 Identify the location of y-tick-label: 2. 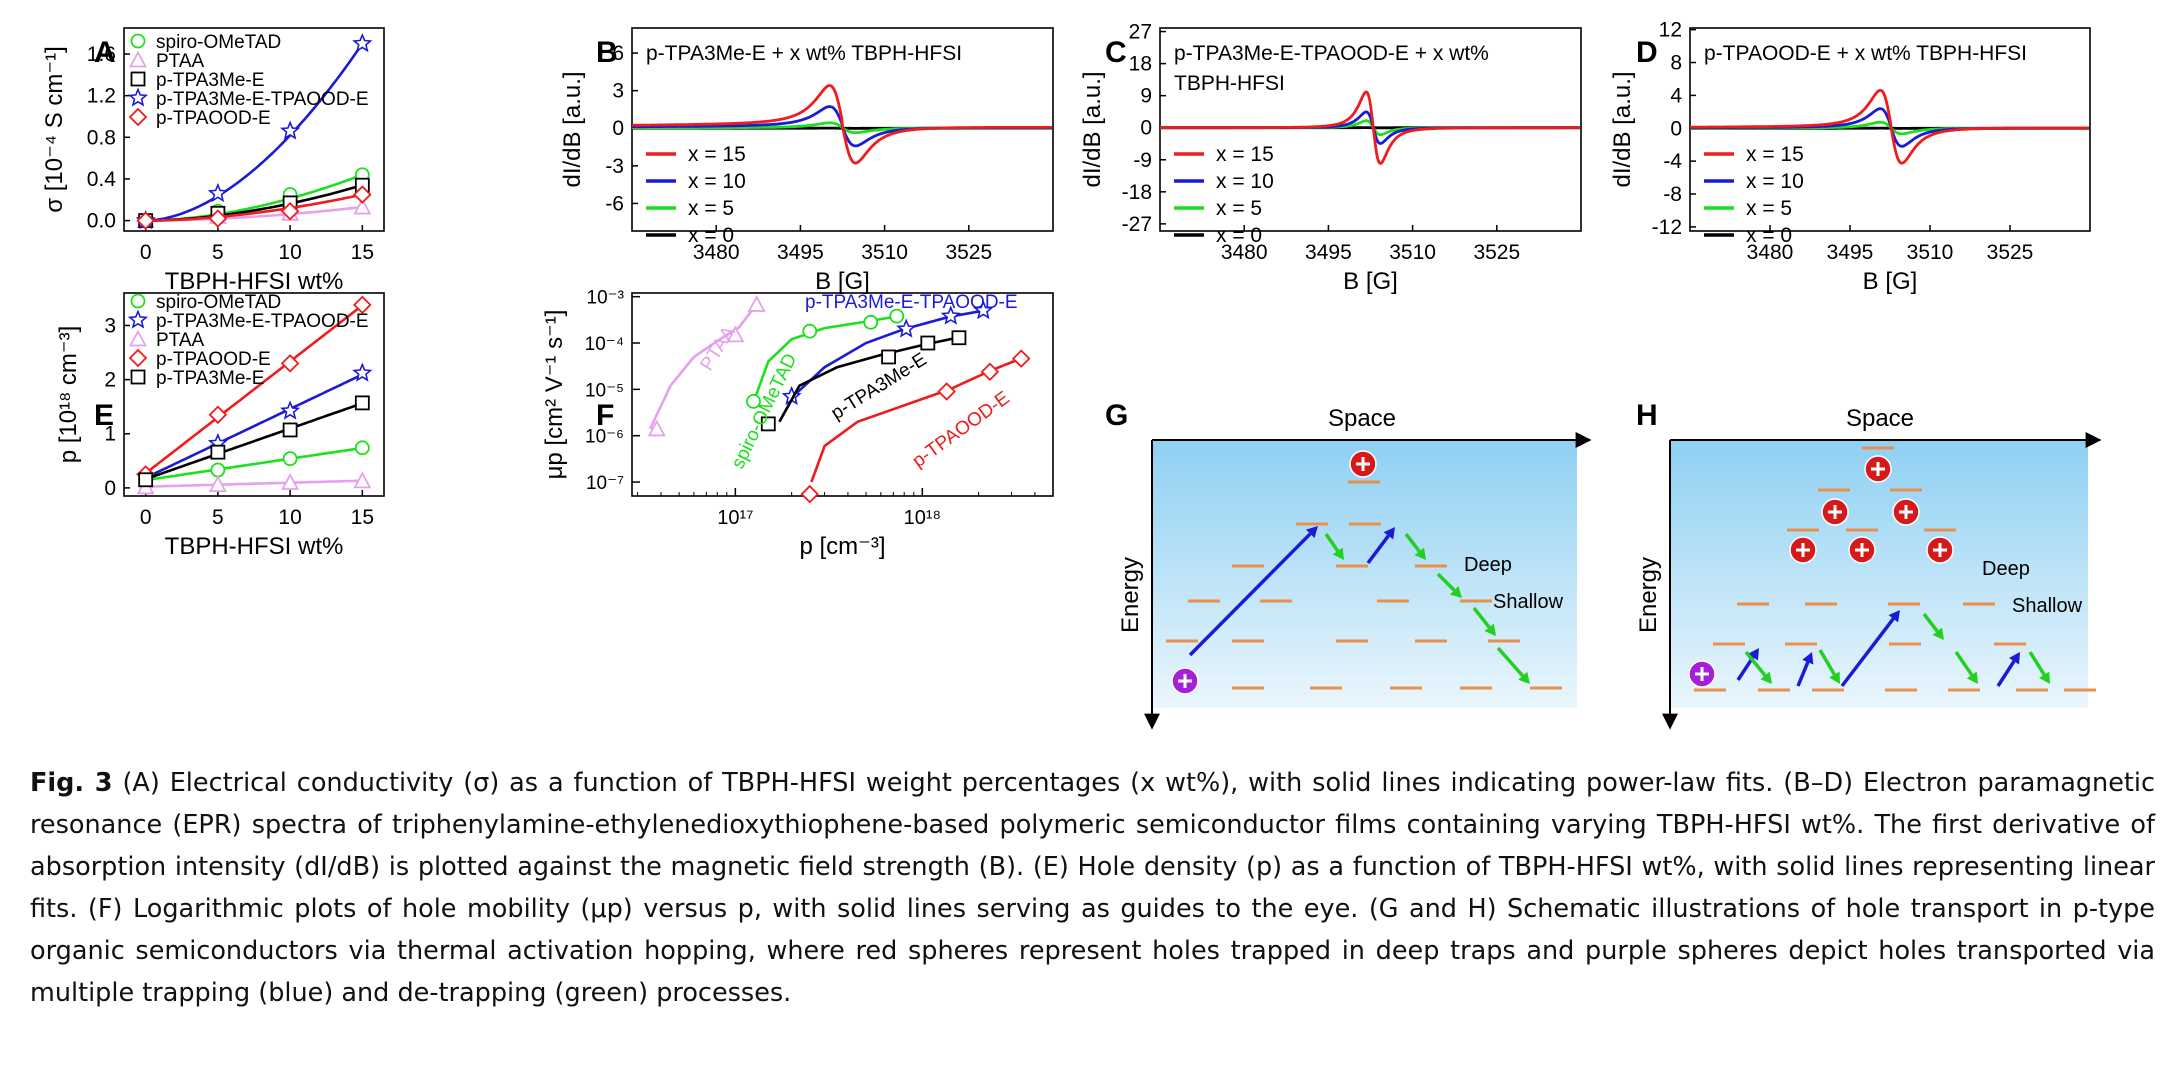
(110, 380).